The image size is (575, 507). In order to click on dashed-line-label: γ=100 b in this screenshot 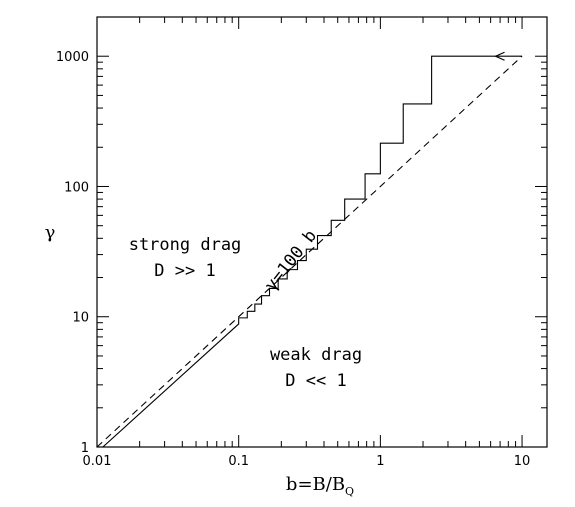, I will do `click(291, 260)`.